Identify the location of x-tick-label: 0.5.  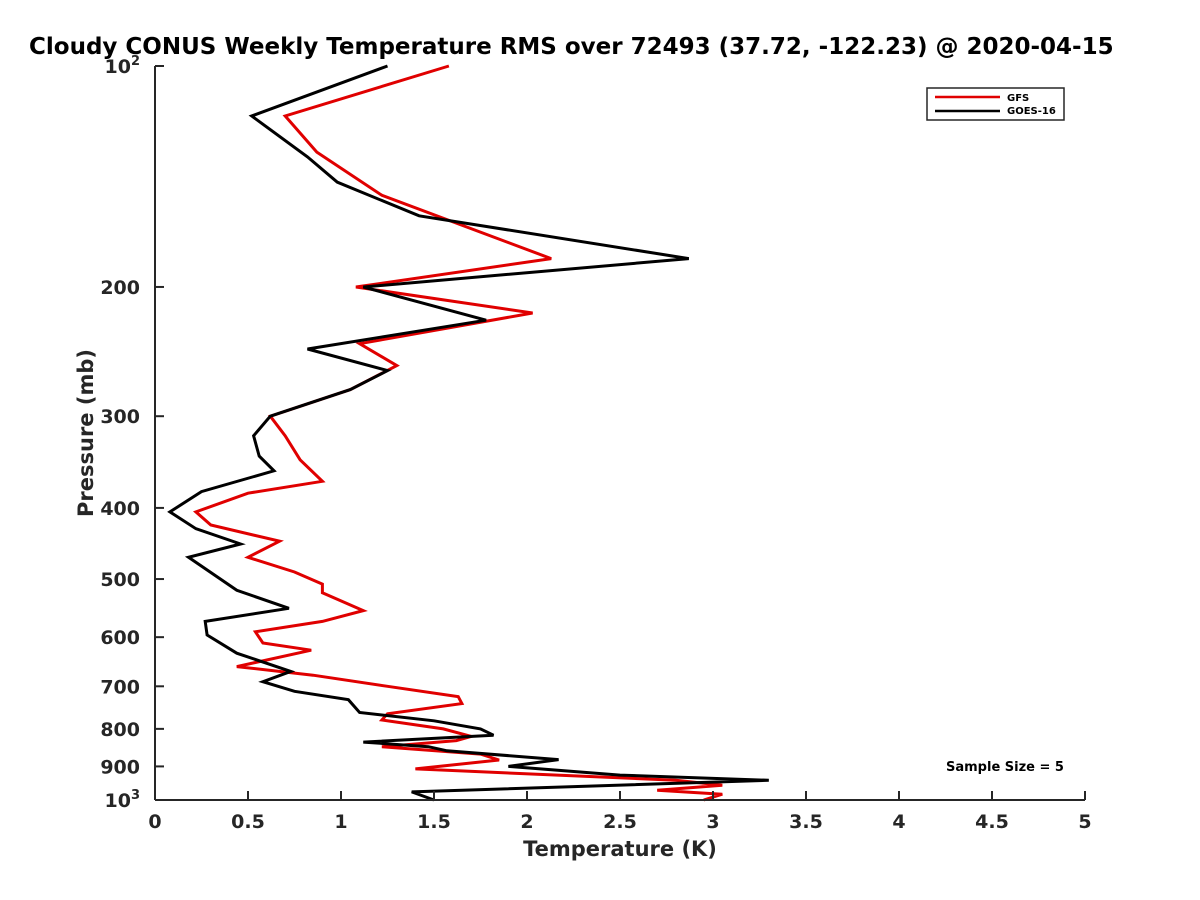
(248, 822).